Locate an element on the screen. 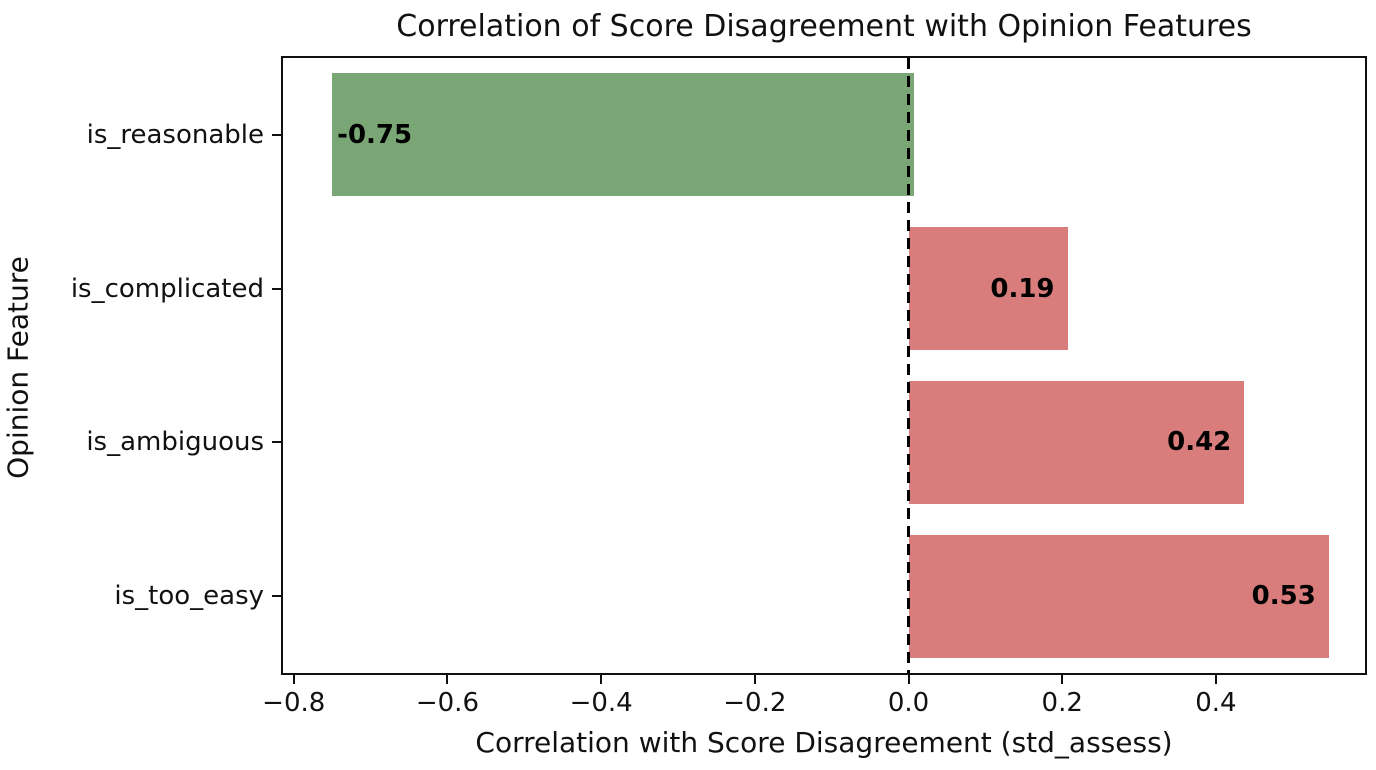 This screenshot has width=1376, height=770. bar-value-label: 0.53 is located at coordinates (1283, 596).